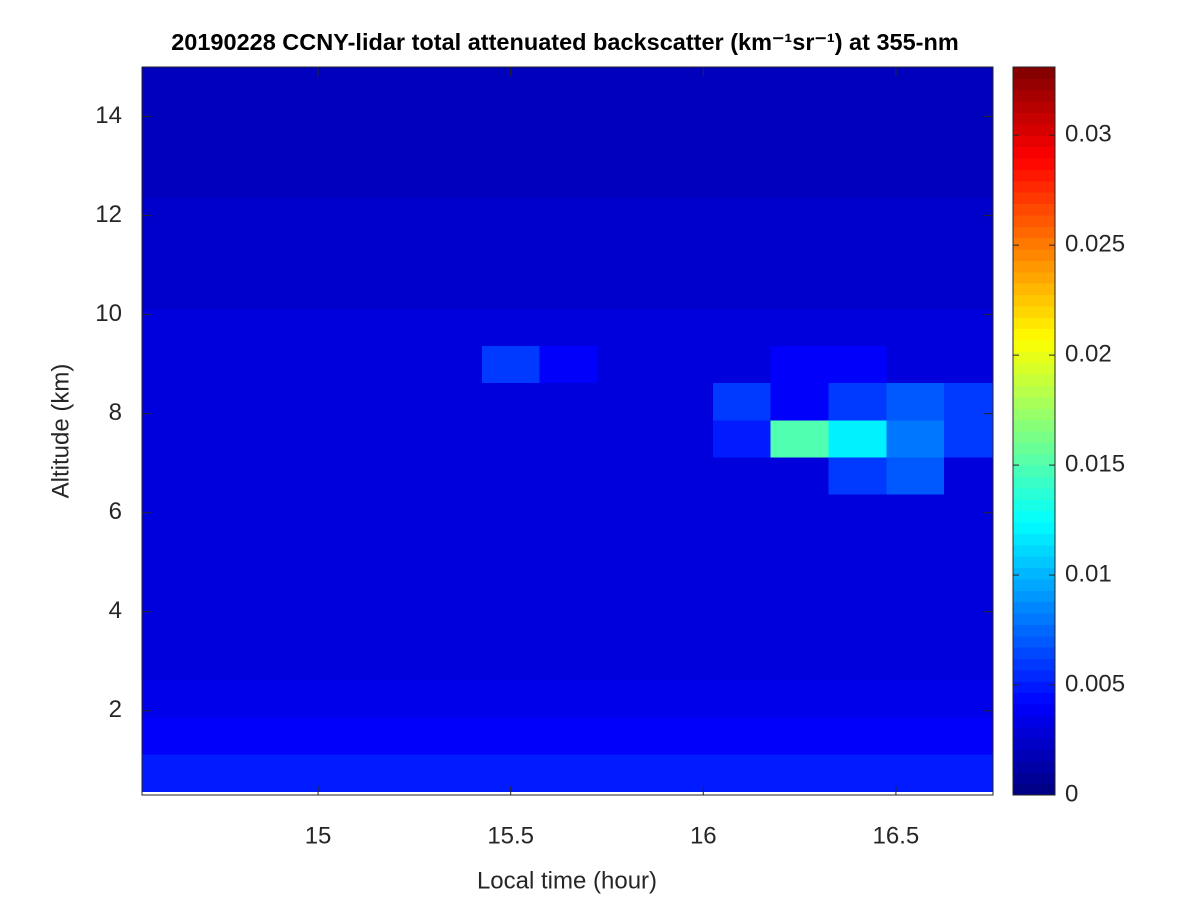 The height and width of the screenshot is (900, 1200). Describe the element at coordinates (115, 511) in the screenshot. I see `y-tick-label: 6` at that location.